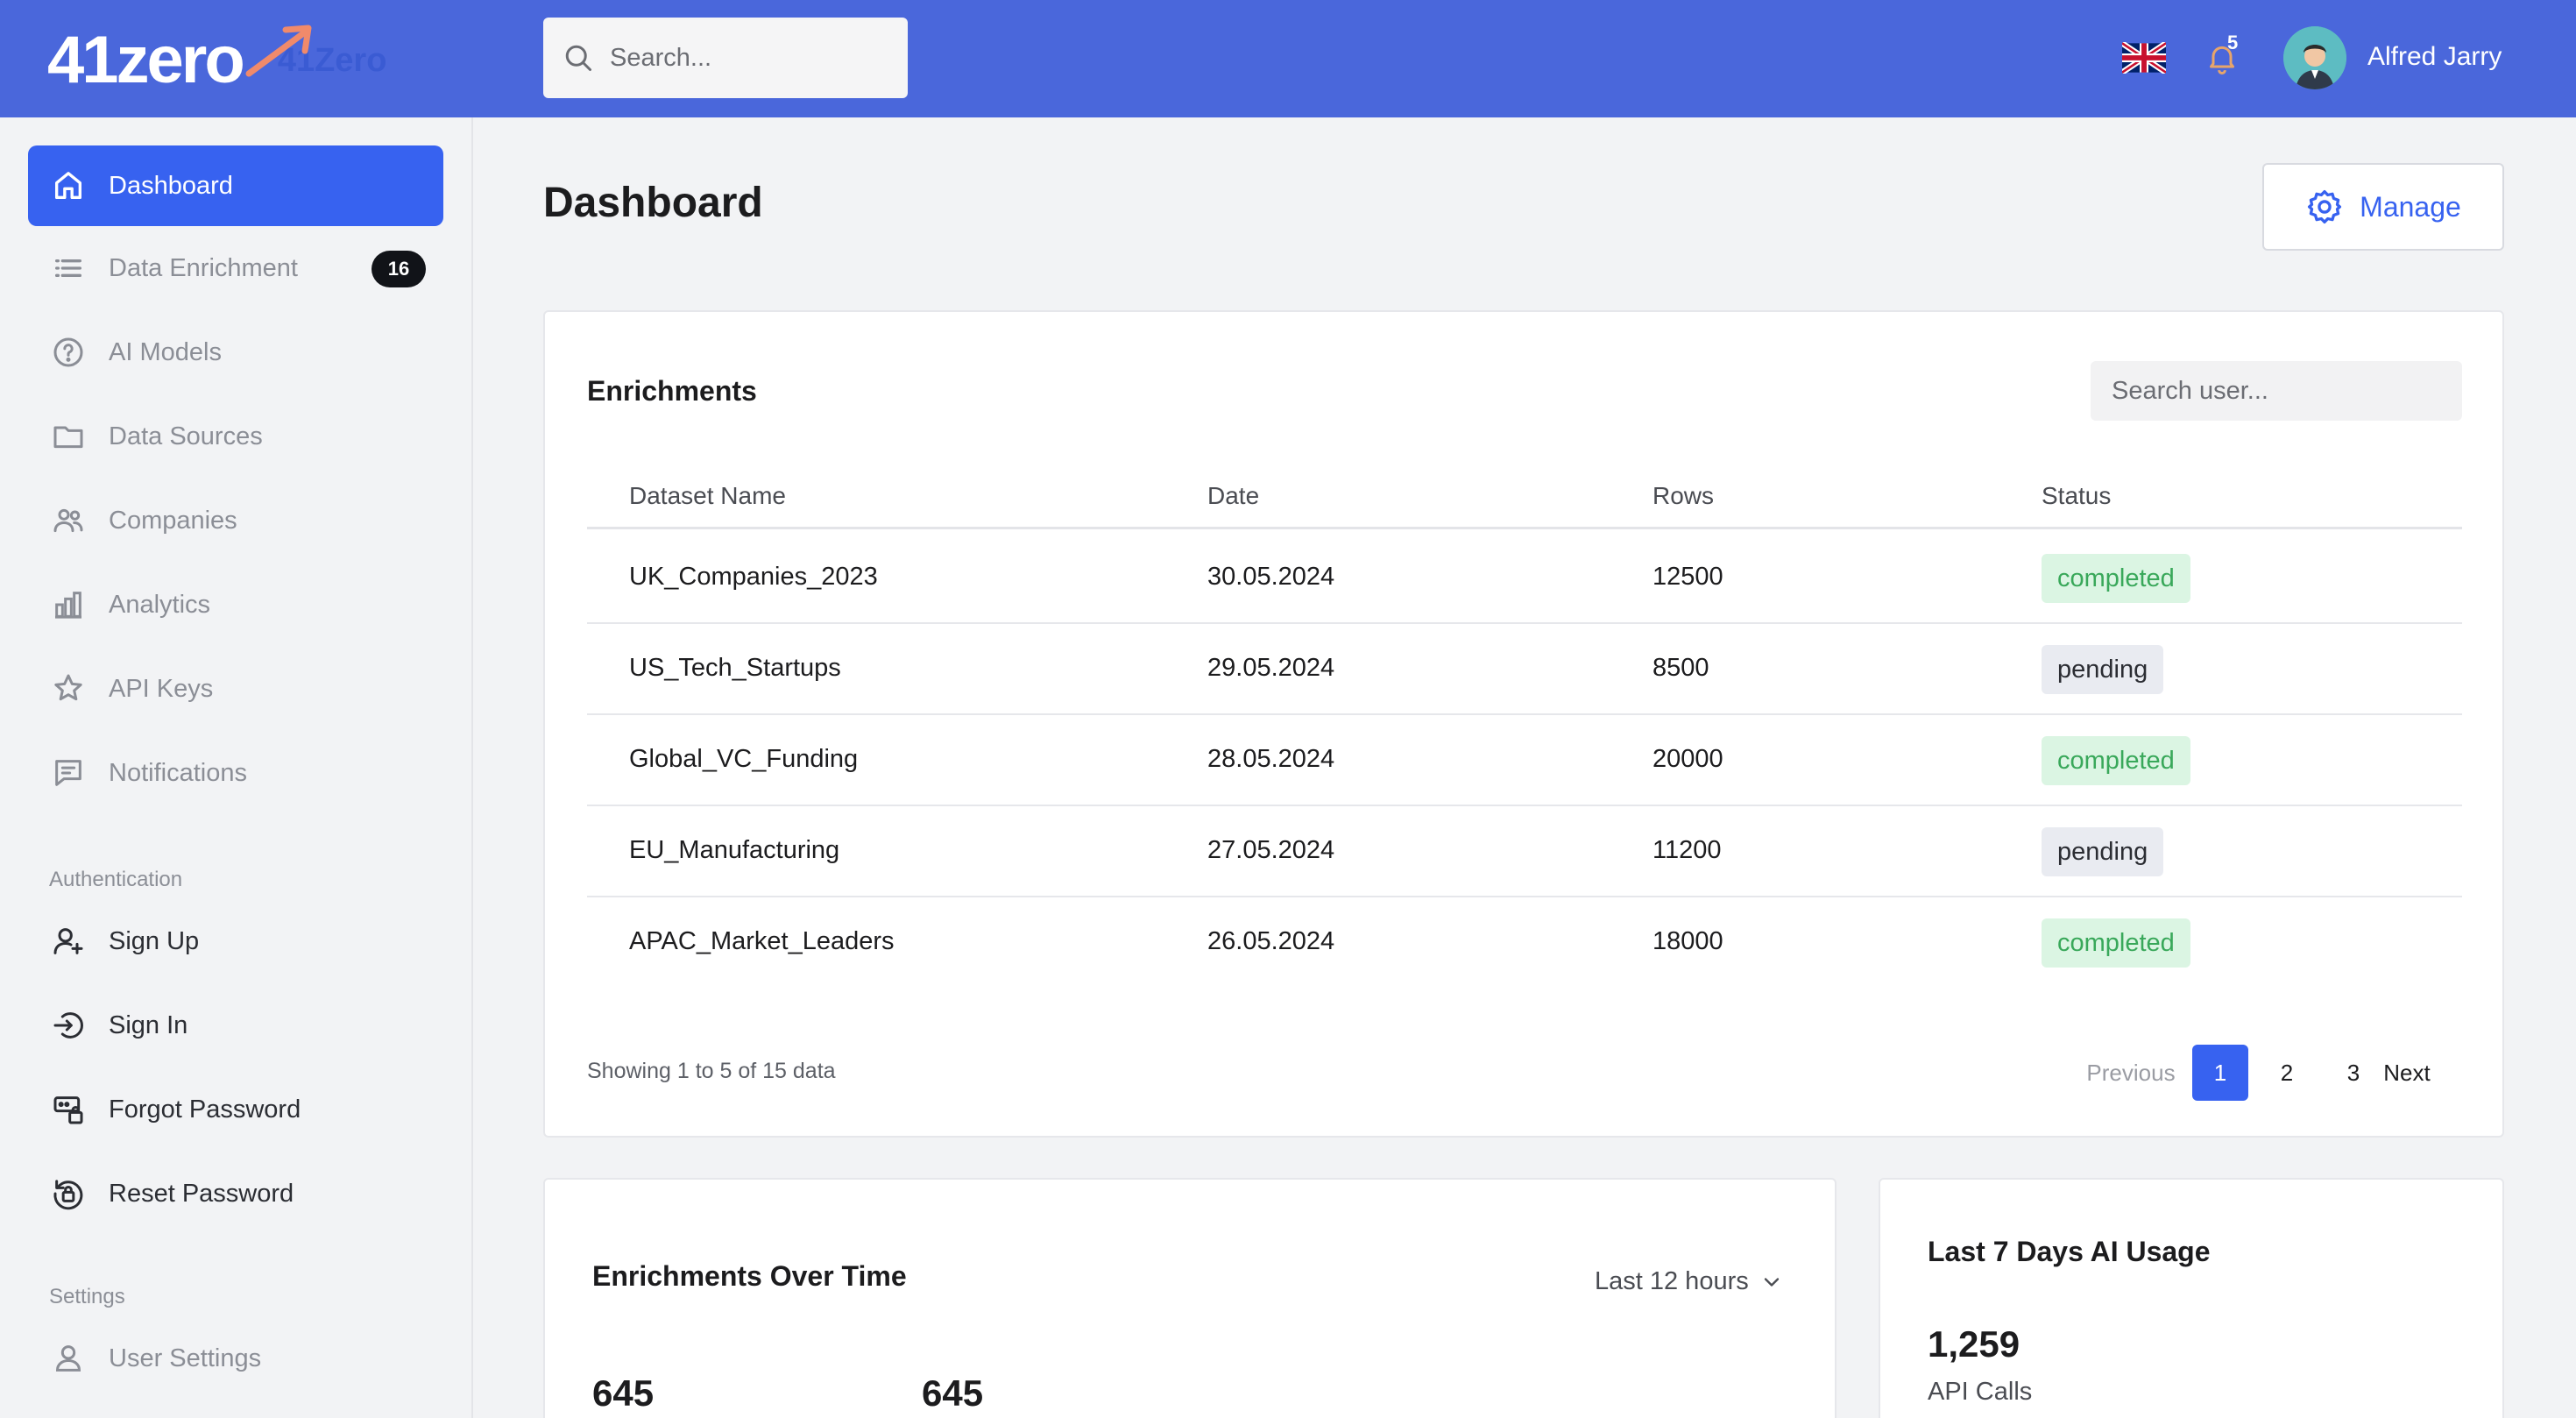  I want to click on logo-arrow-icon, so click(278, 51).